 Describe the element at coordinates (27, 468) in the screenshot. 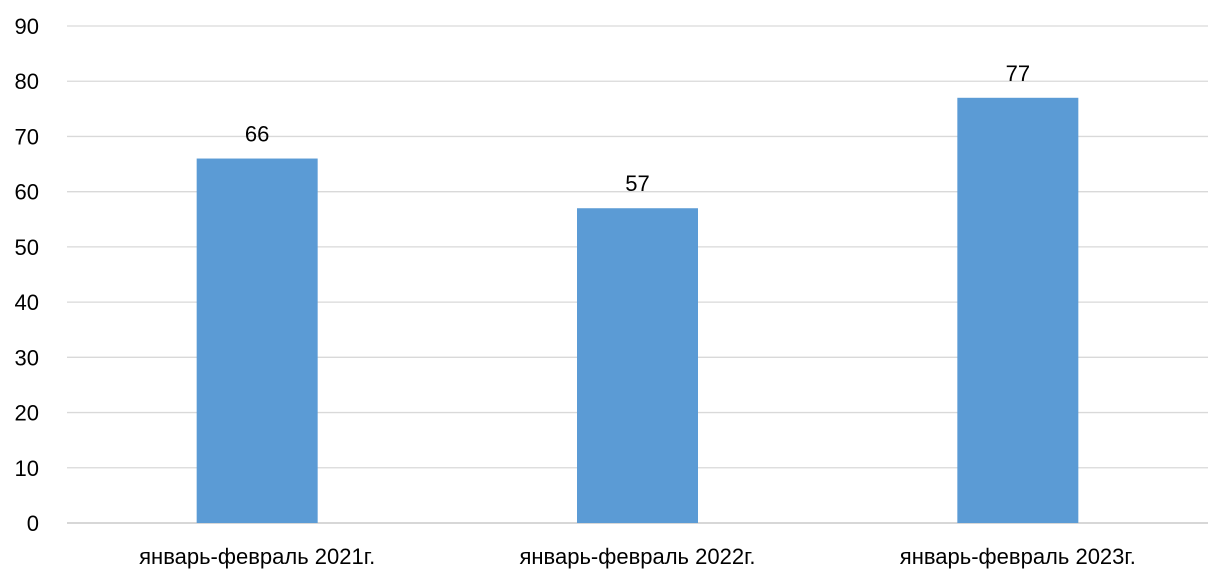

I see `y-tick-label: 10` at that location.